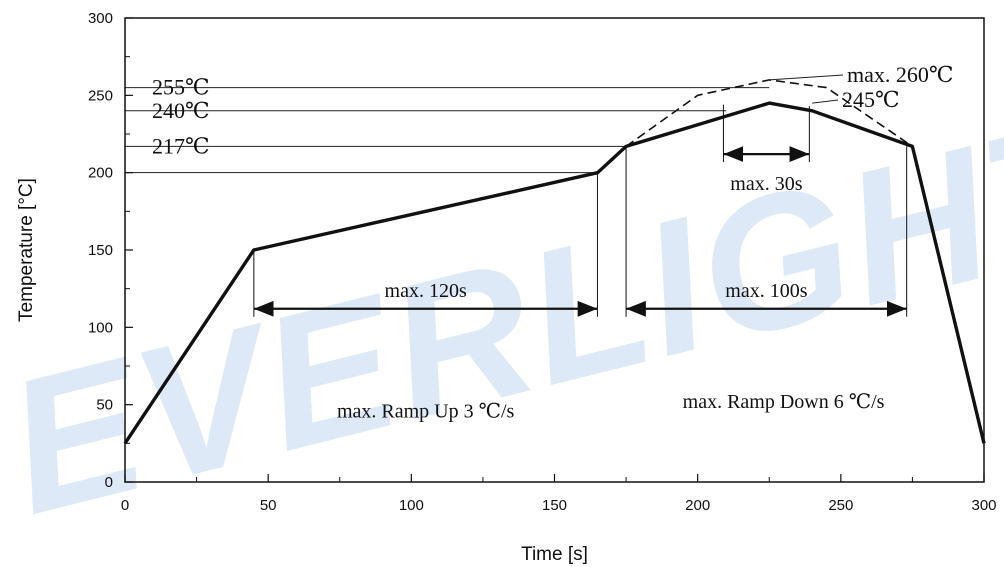  Describe the element at coordinates (840, 505) in the screenshot. I see `x-tick-label: 250` at that location.